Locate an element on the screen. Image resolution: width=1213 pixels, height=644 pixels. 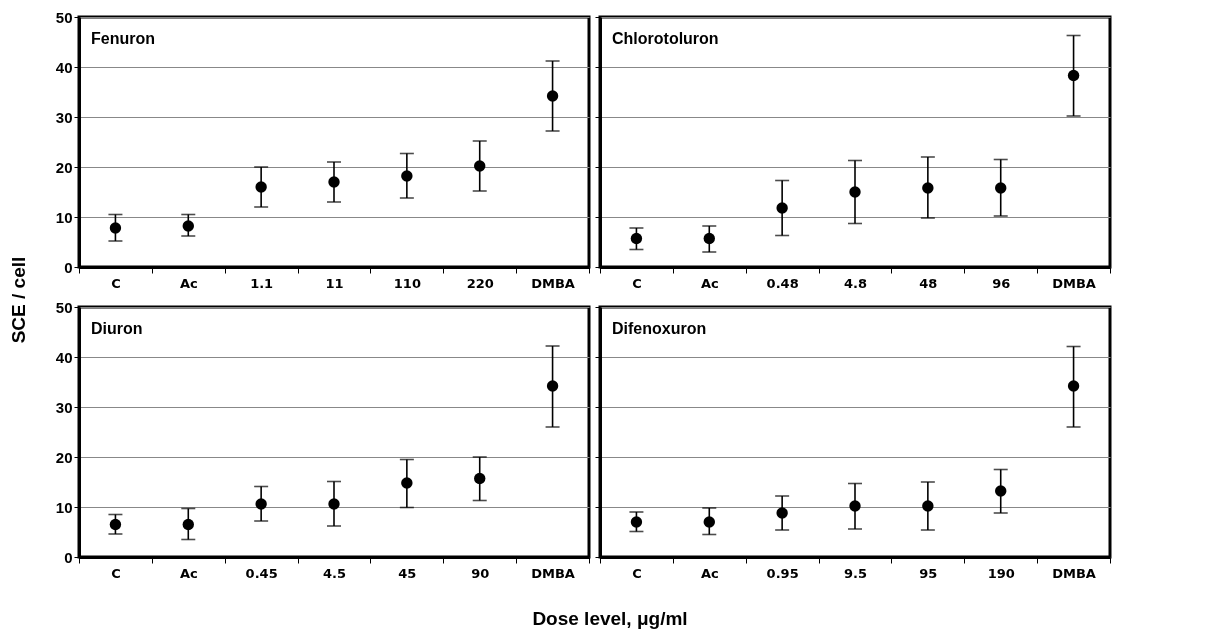
x-axis-title: Dose level, μg/ml is located at coordinates (610, 619).